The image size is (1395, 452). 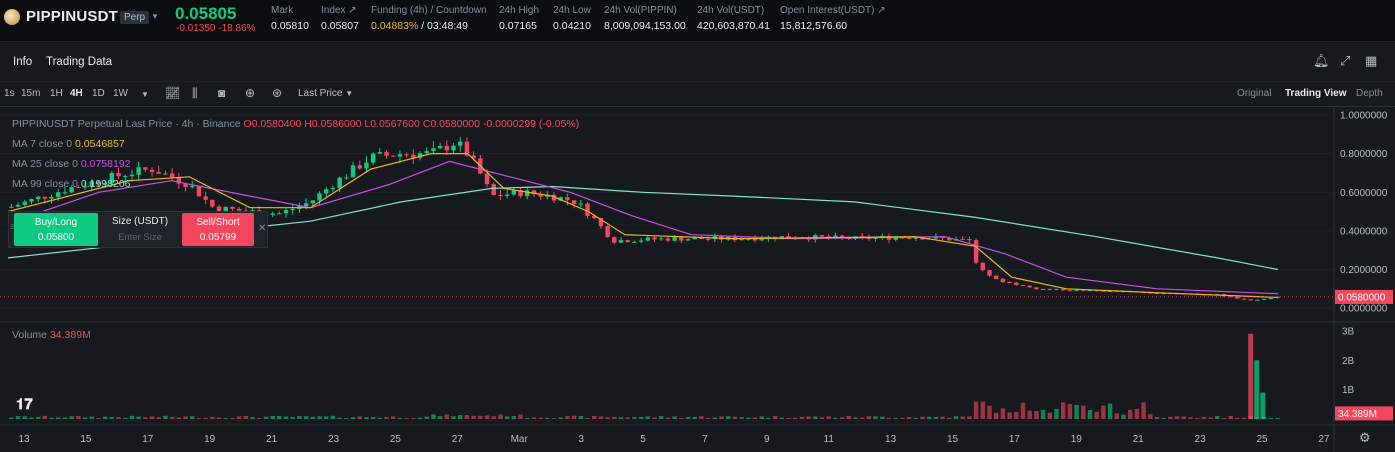 I want to click on timeframe-15m: 15m, so click(x=31, y=93).